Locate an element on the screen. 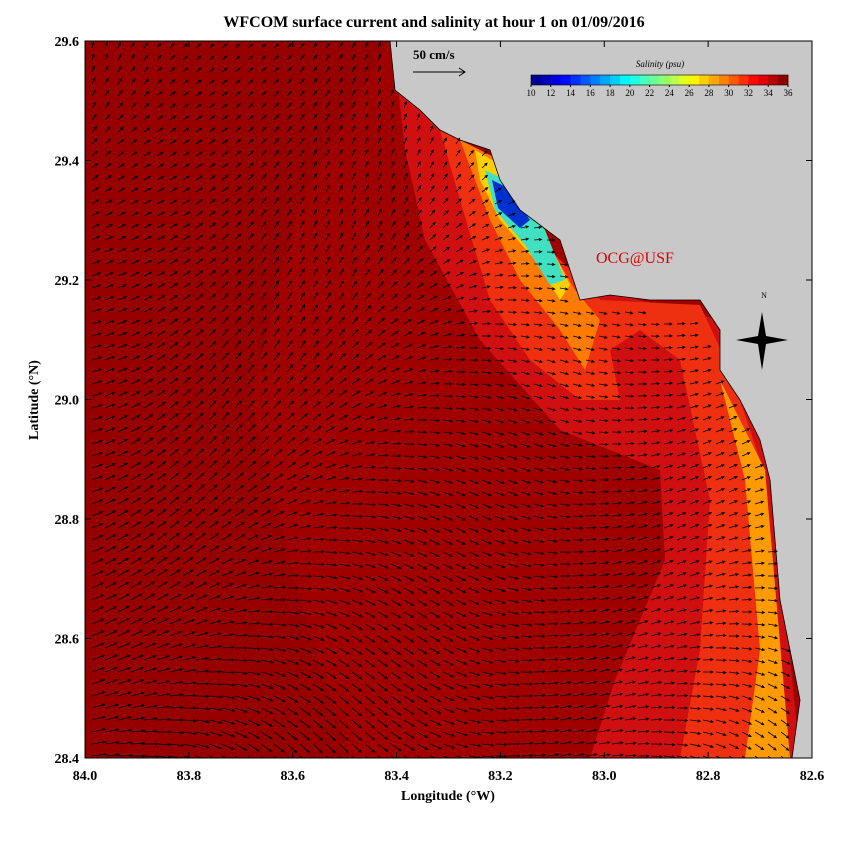 The image size is (857, 847). colorbar-cell is located at coordinates (773, 80).